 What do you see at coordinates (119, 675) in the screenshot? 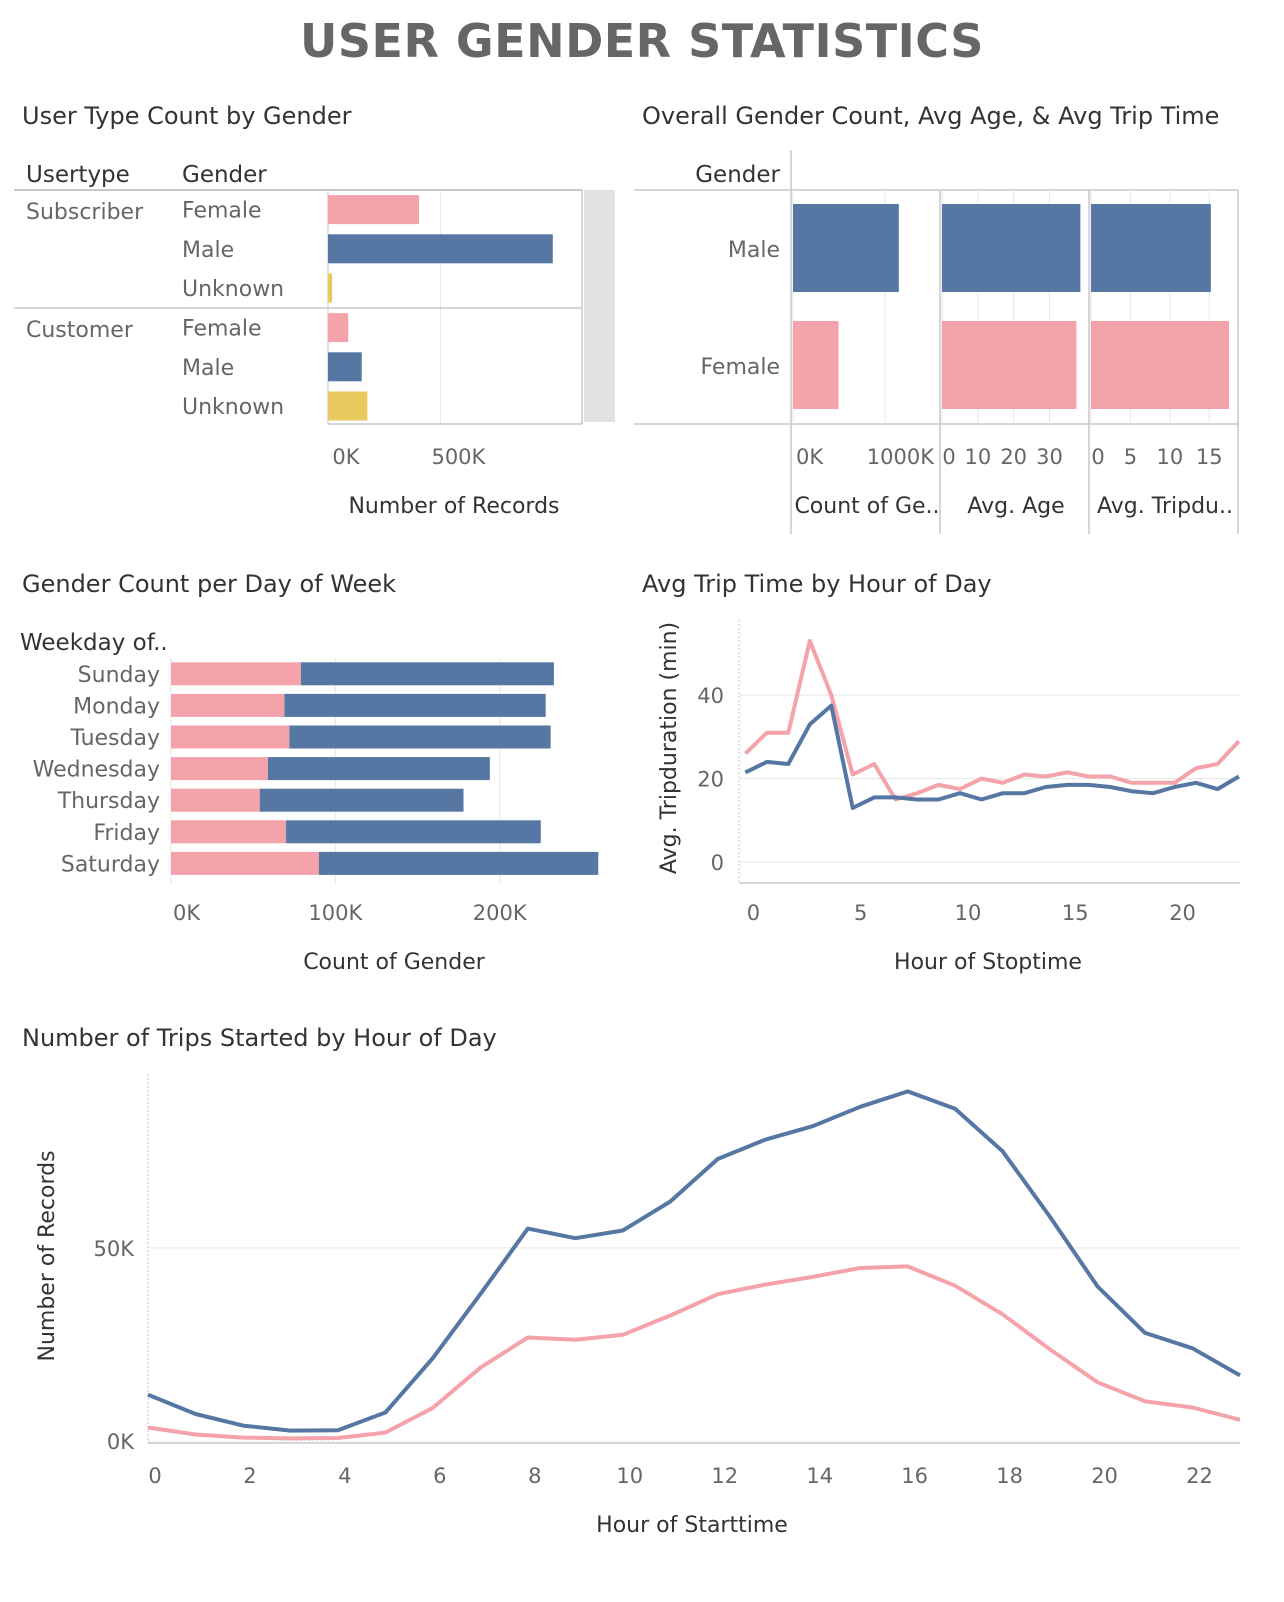
I see `weekday-category-label: Sunday` at bounding box center [119, 675].